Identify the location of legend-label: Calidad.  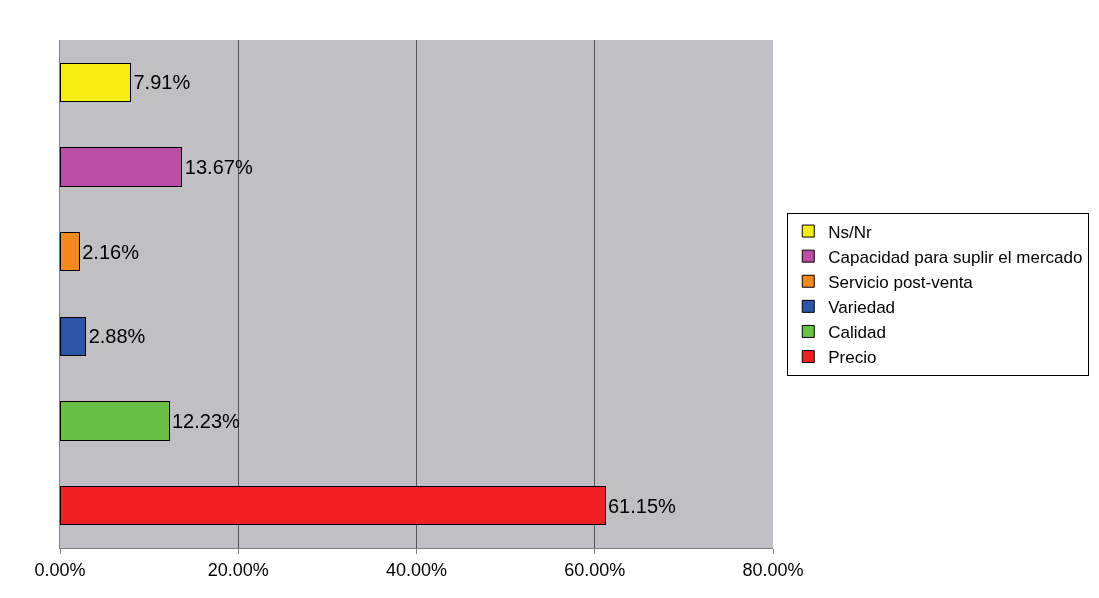
(857, 333).